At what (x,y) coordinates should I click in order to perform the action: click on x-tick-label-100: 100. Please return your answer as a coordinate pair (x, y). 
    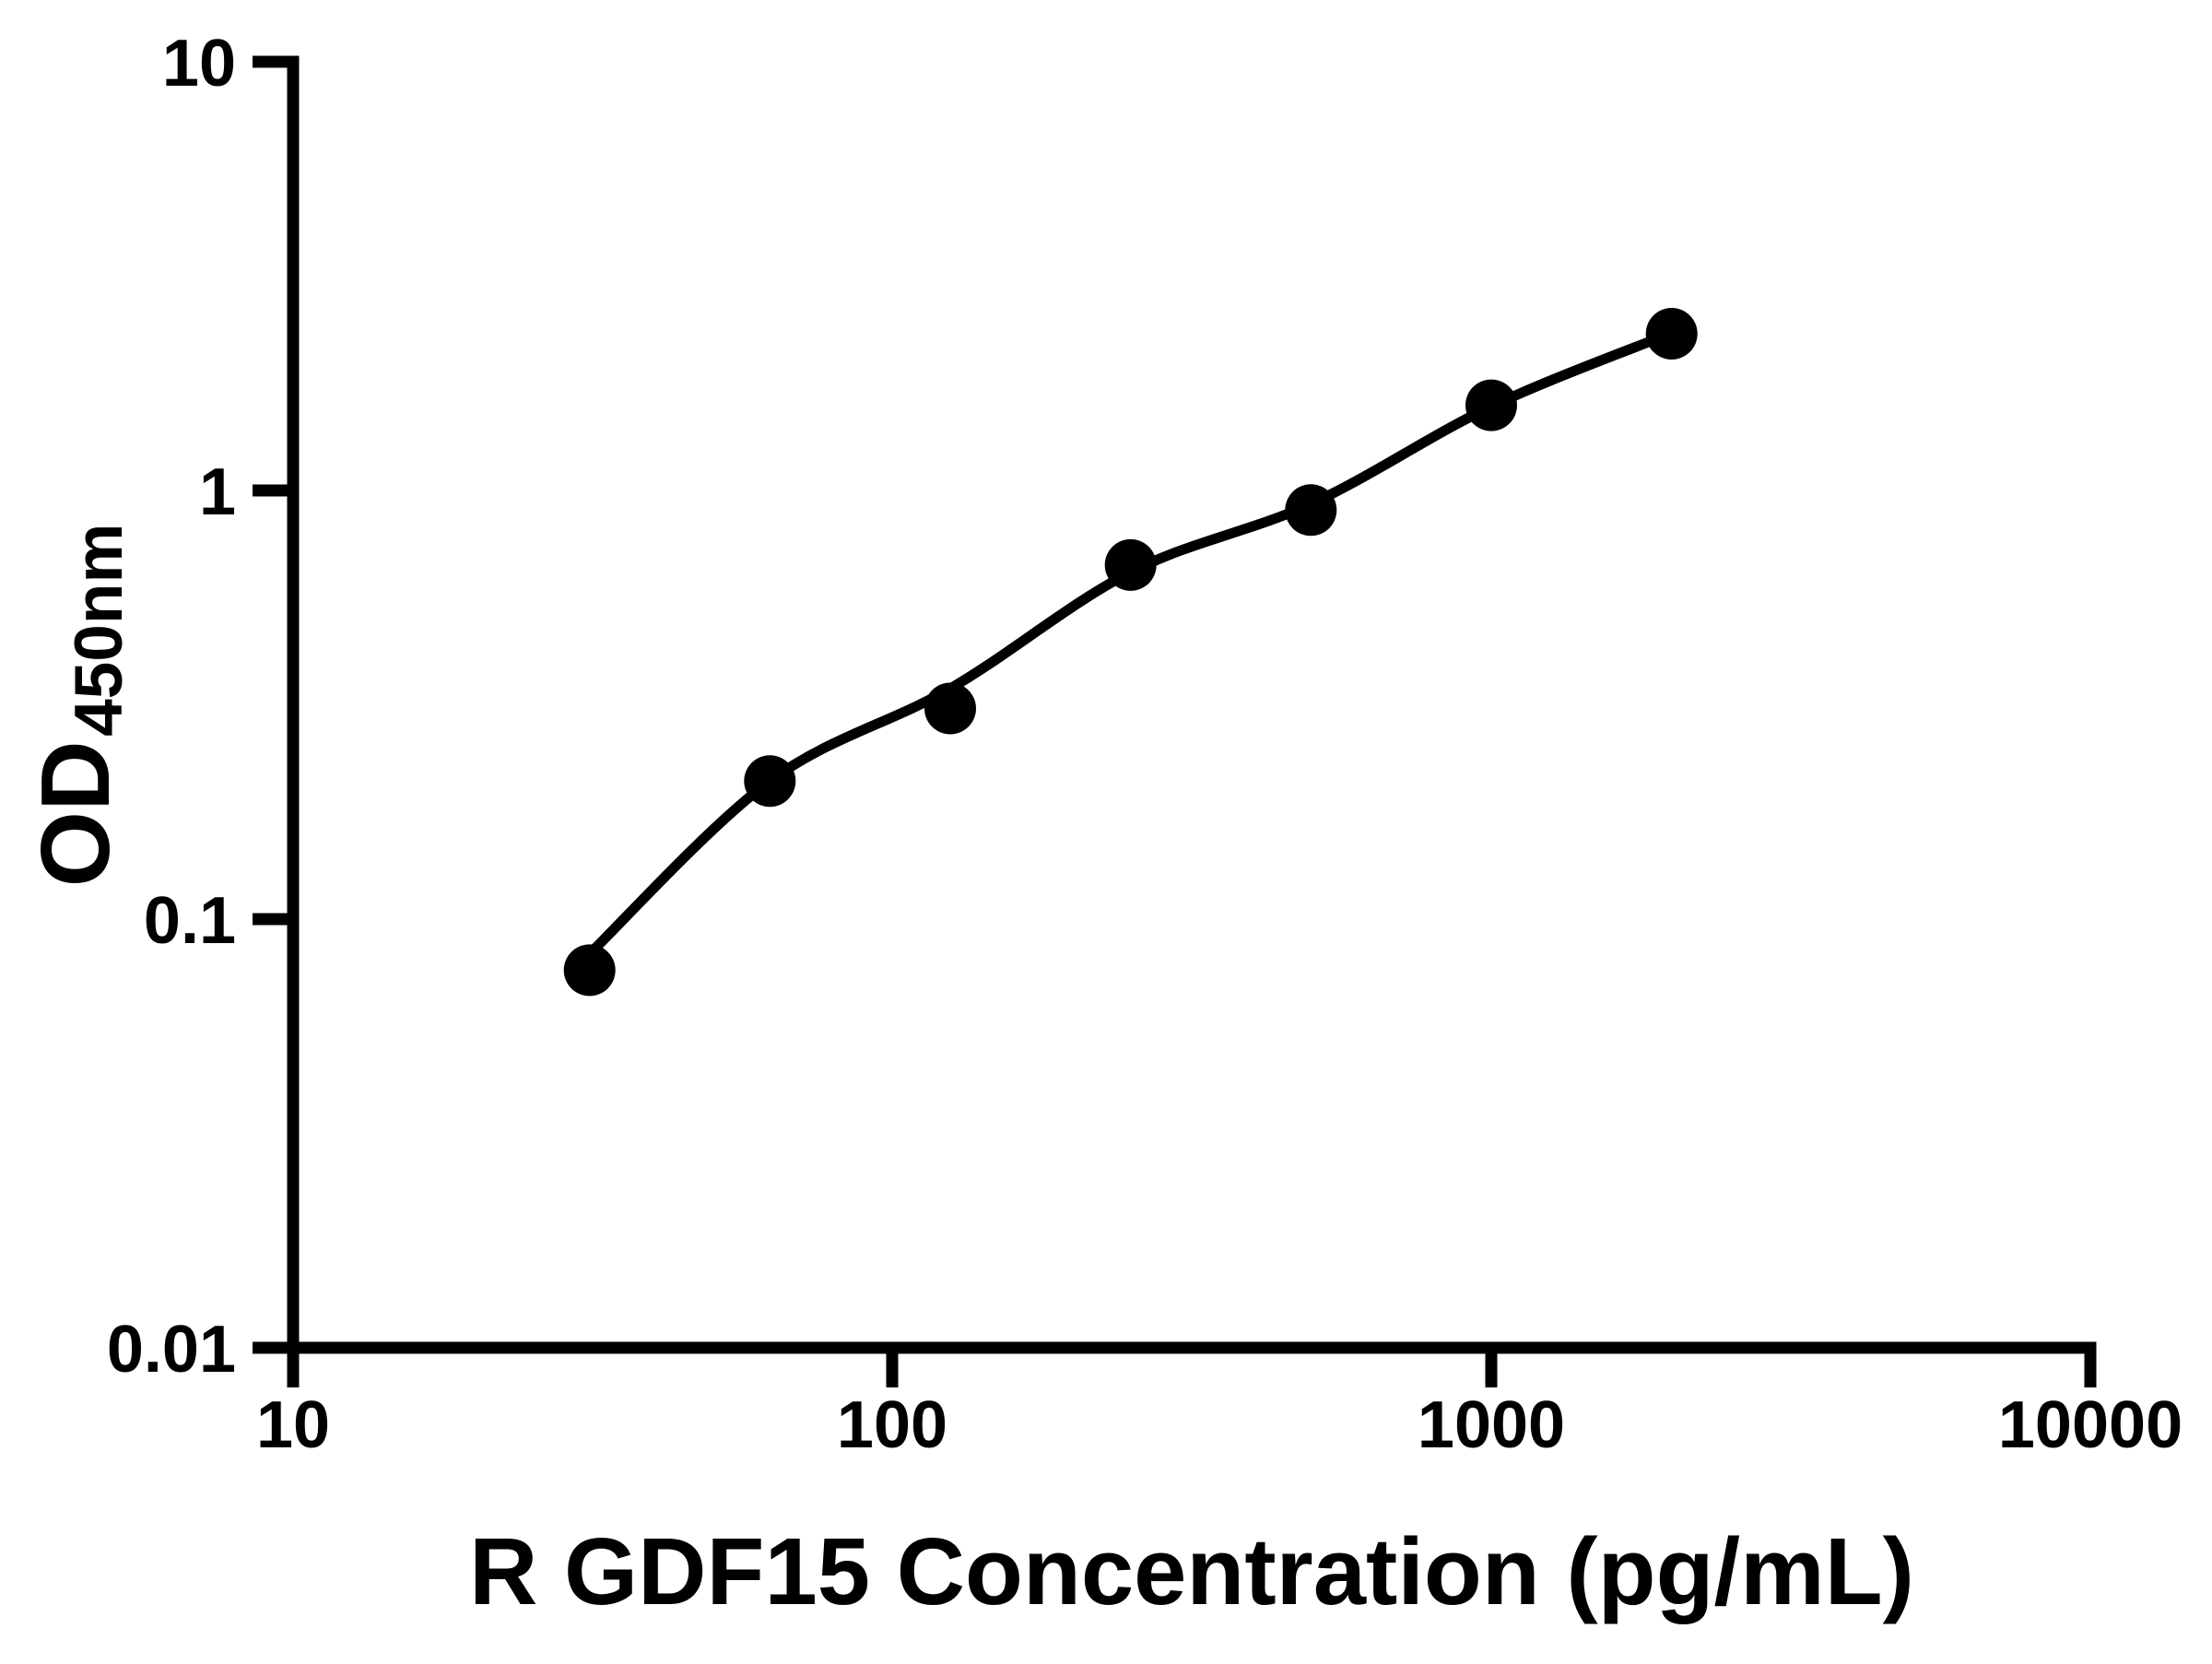
    Looking at the image, I should click on (892, 1425).